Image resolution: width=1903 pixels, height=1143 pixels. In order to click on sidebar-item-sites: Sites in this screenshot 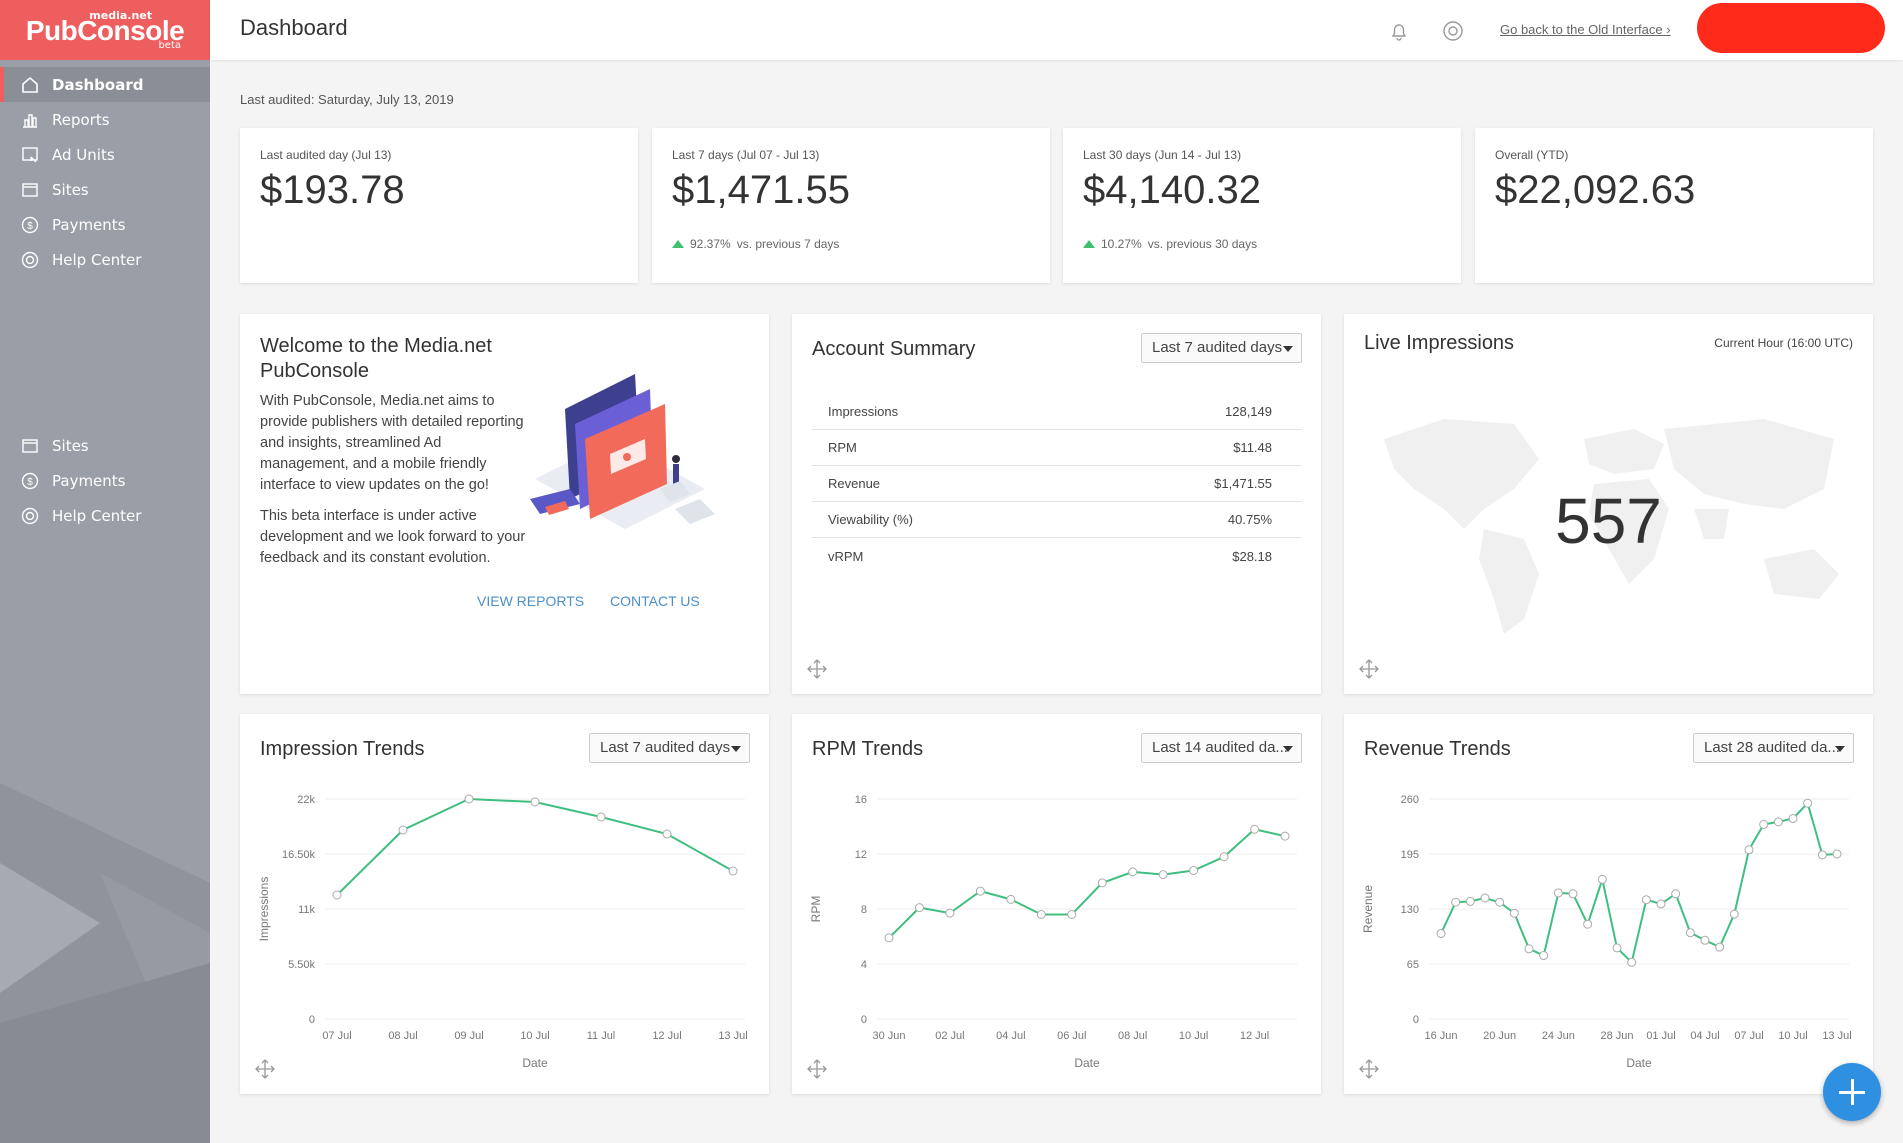, I will do `click(105, 189)`.